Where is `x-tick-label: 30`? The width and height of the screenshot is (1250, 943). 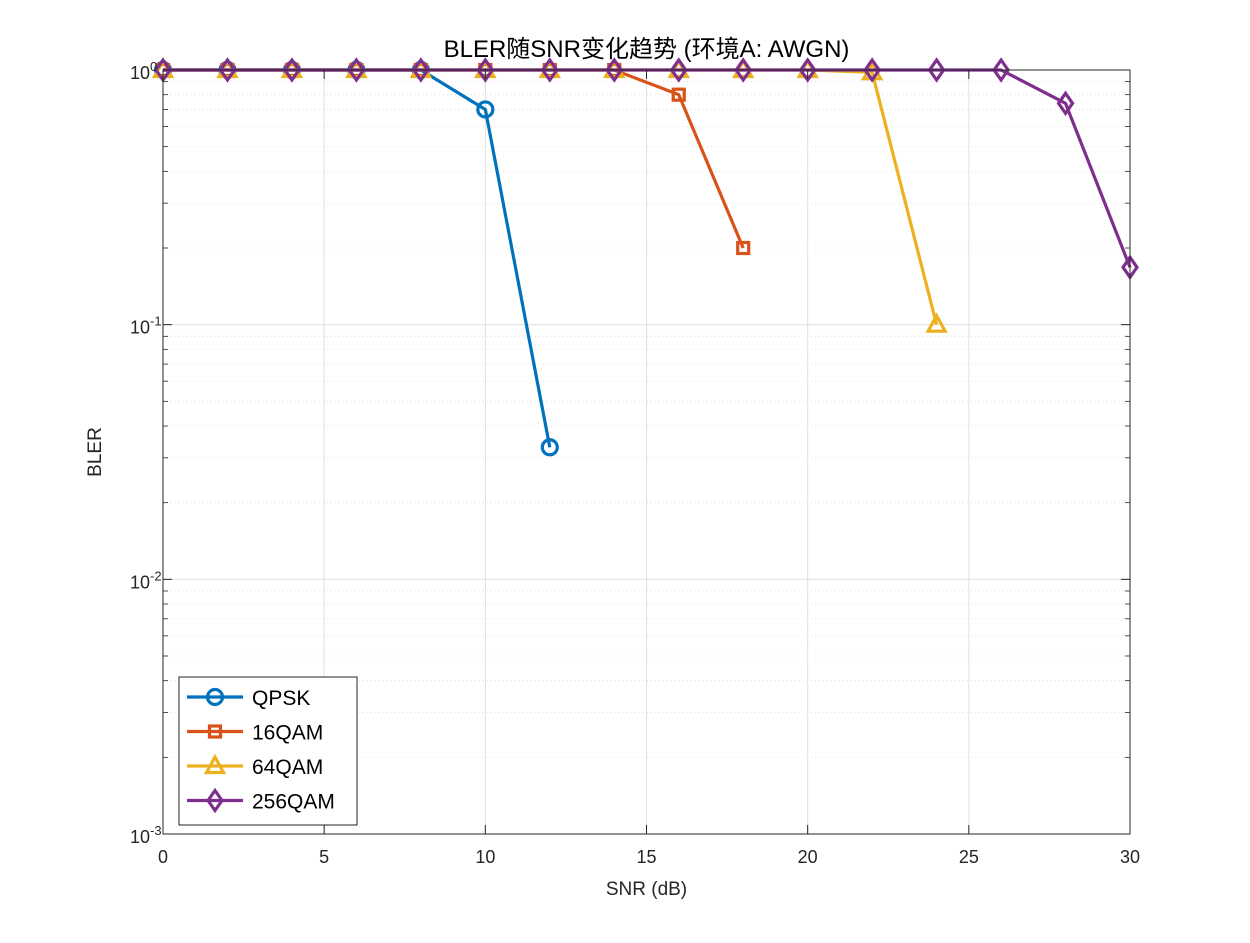
x-tick-label: 30 is located at coordinates (1130, 857).